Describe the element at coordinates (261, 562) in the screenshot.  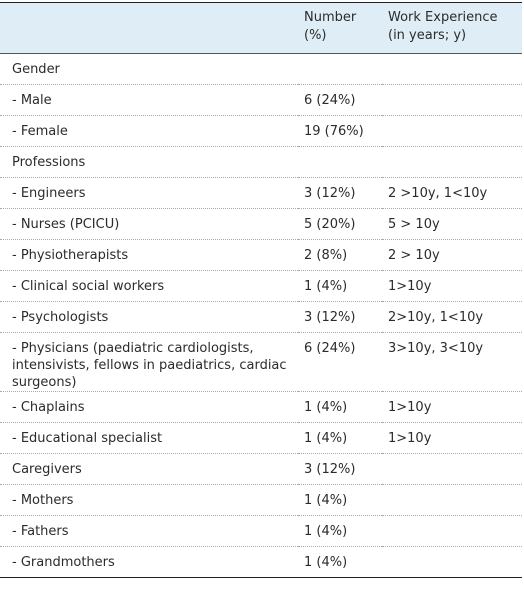
I see `table-row: - Grandmothers 1 (4%)` at that location.